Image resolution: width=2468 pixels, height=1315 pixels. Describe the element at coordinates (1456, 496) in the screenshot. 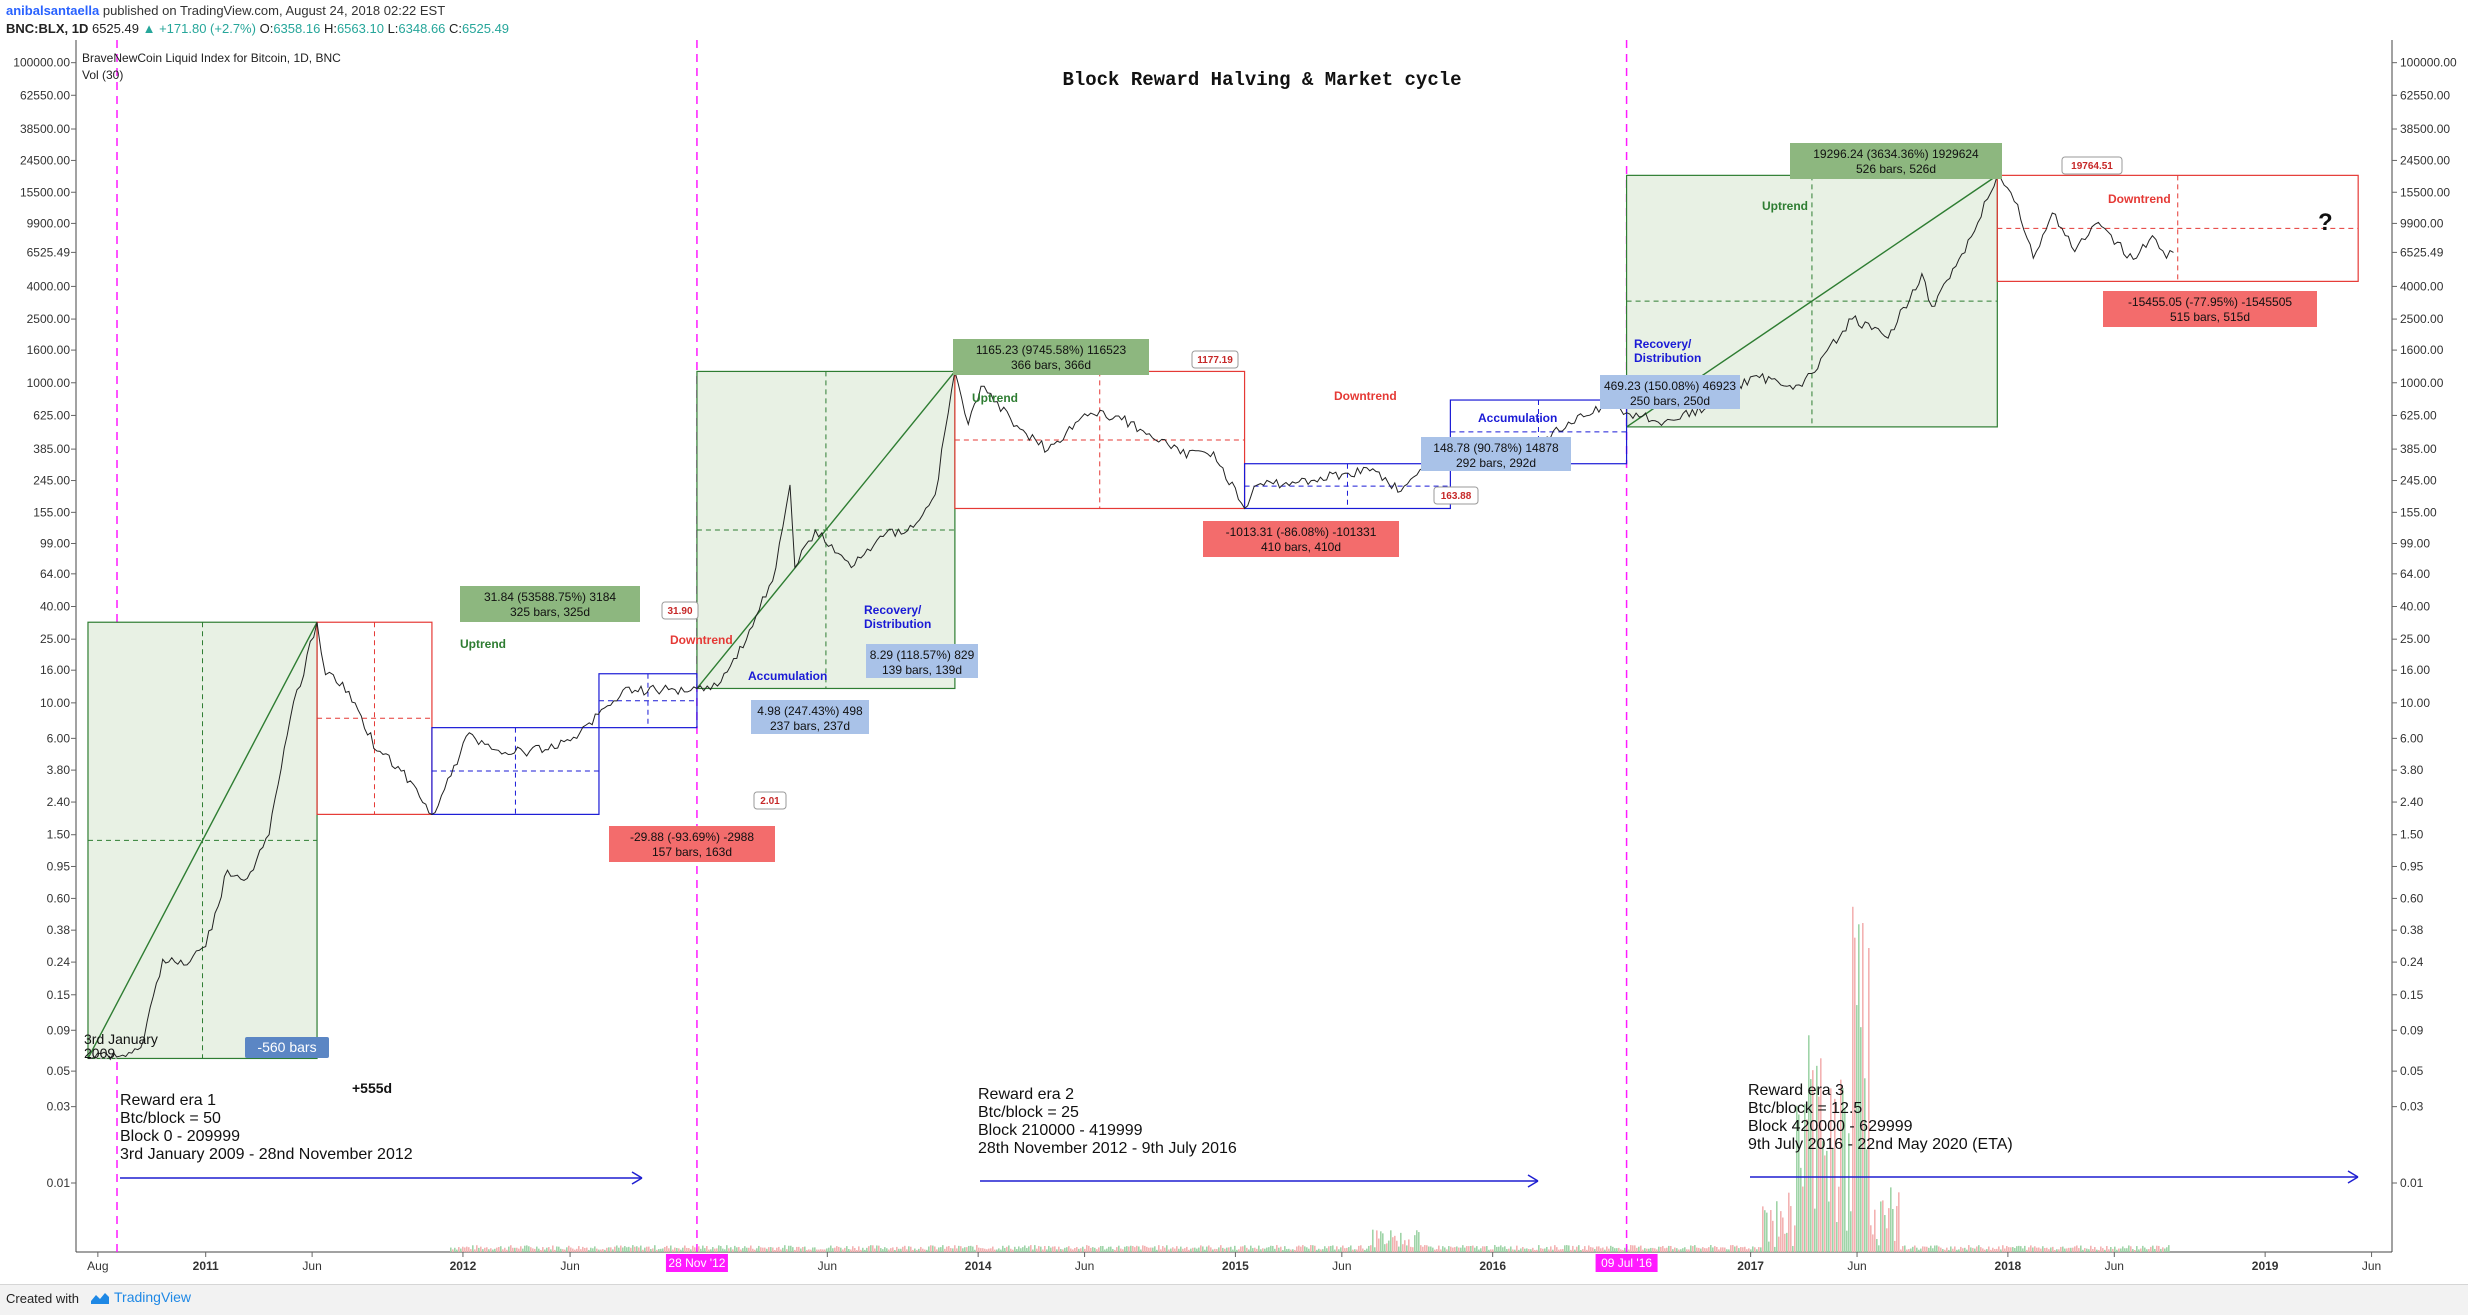

I see `price-callout-low-2: 163.88` at that location.